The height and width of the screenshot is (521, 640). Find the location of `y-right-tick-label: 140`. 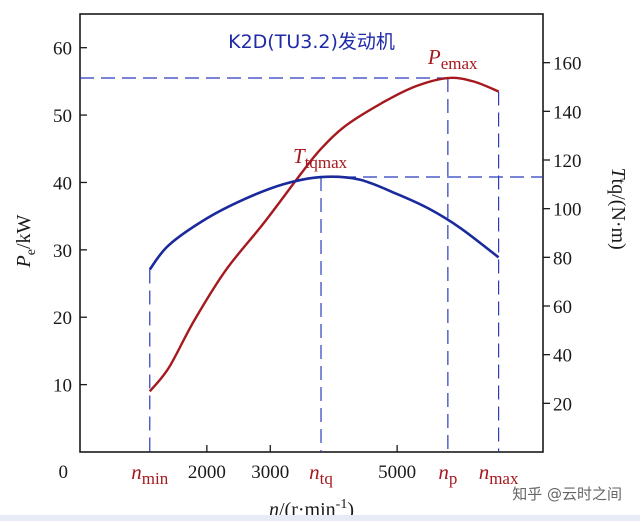

y-right-tick-label: 140 is located at coordinates (567, 112).